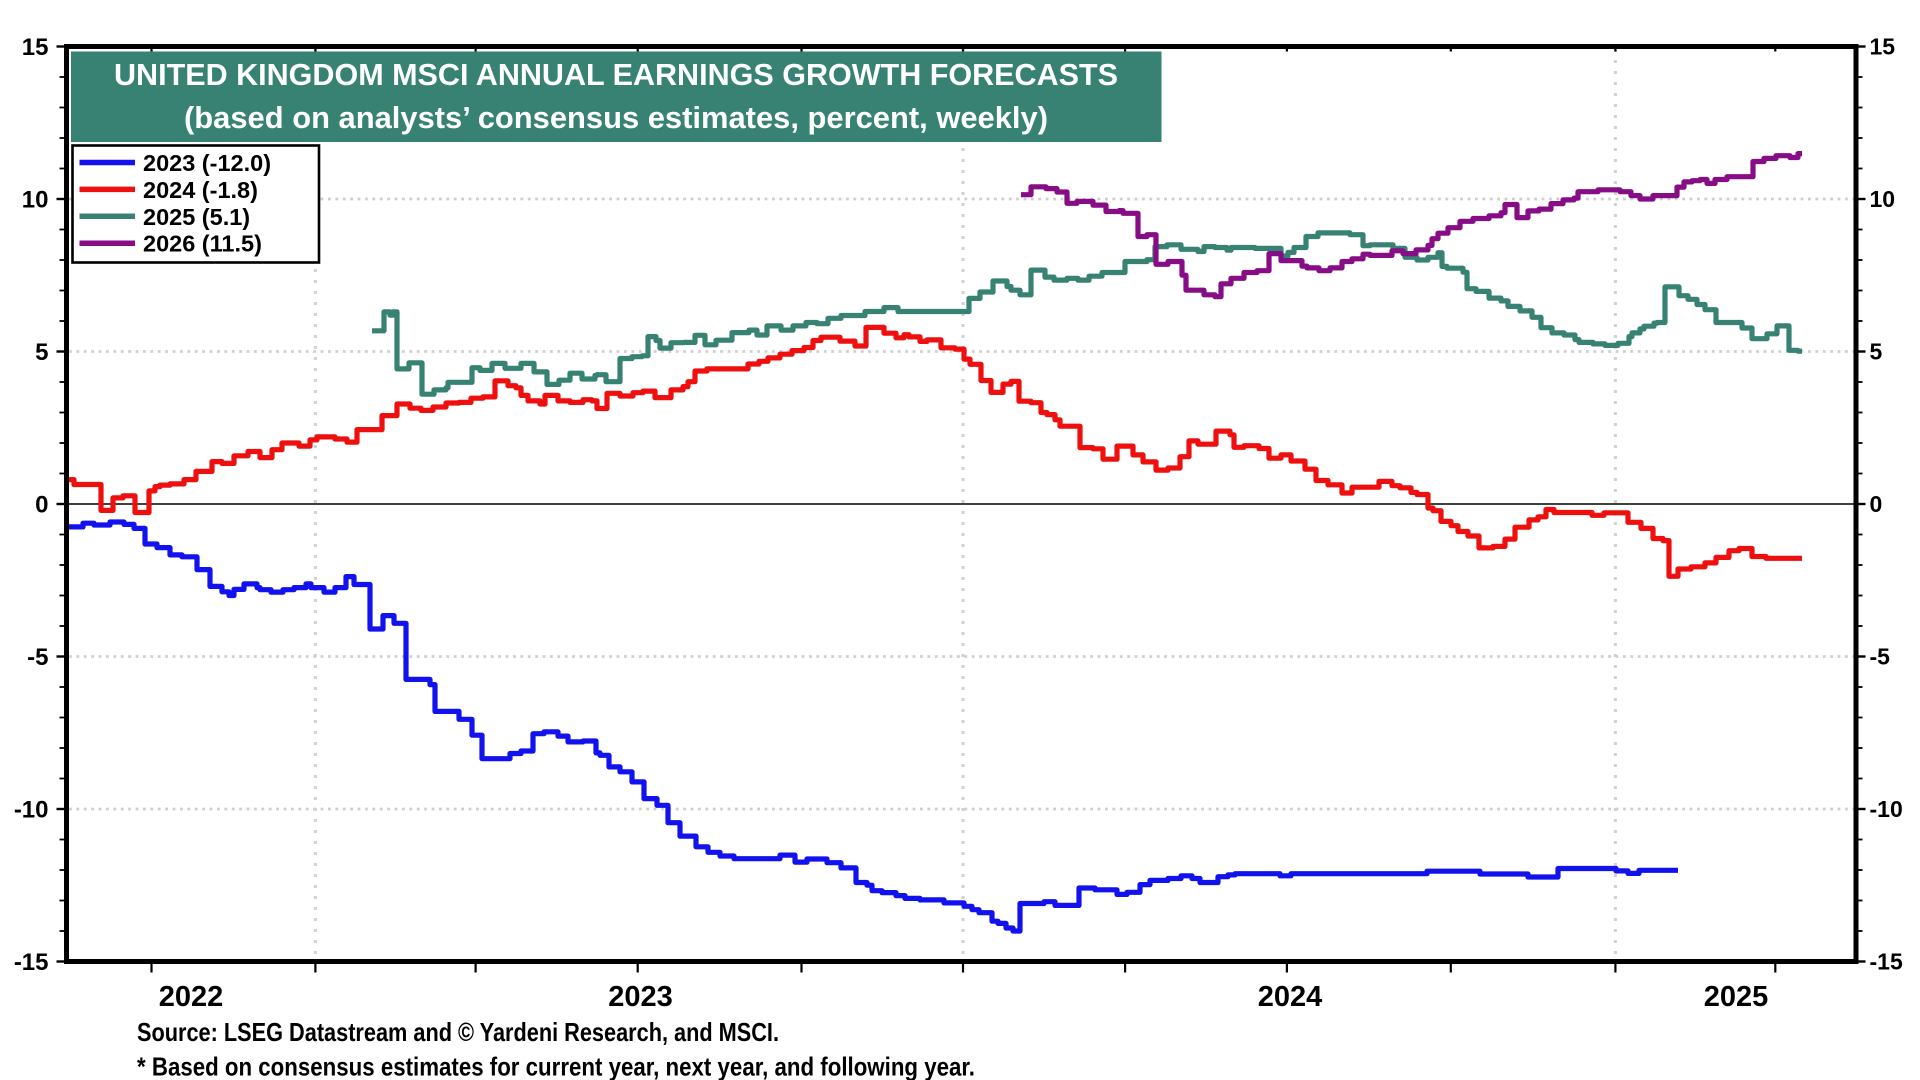  I want to click on svg-text: 2025, so click(1736, 997).